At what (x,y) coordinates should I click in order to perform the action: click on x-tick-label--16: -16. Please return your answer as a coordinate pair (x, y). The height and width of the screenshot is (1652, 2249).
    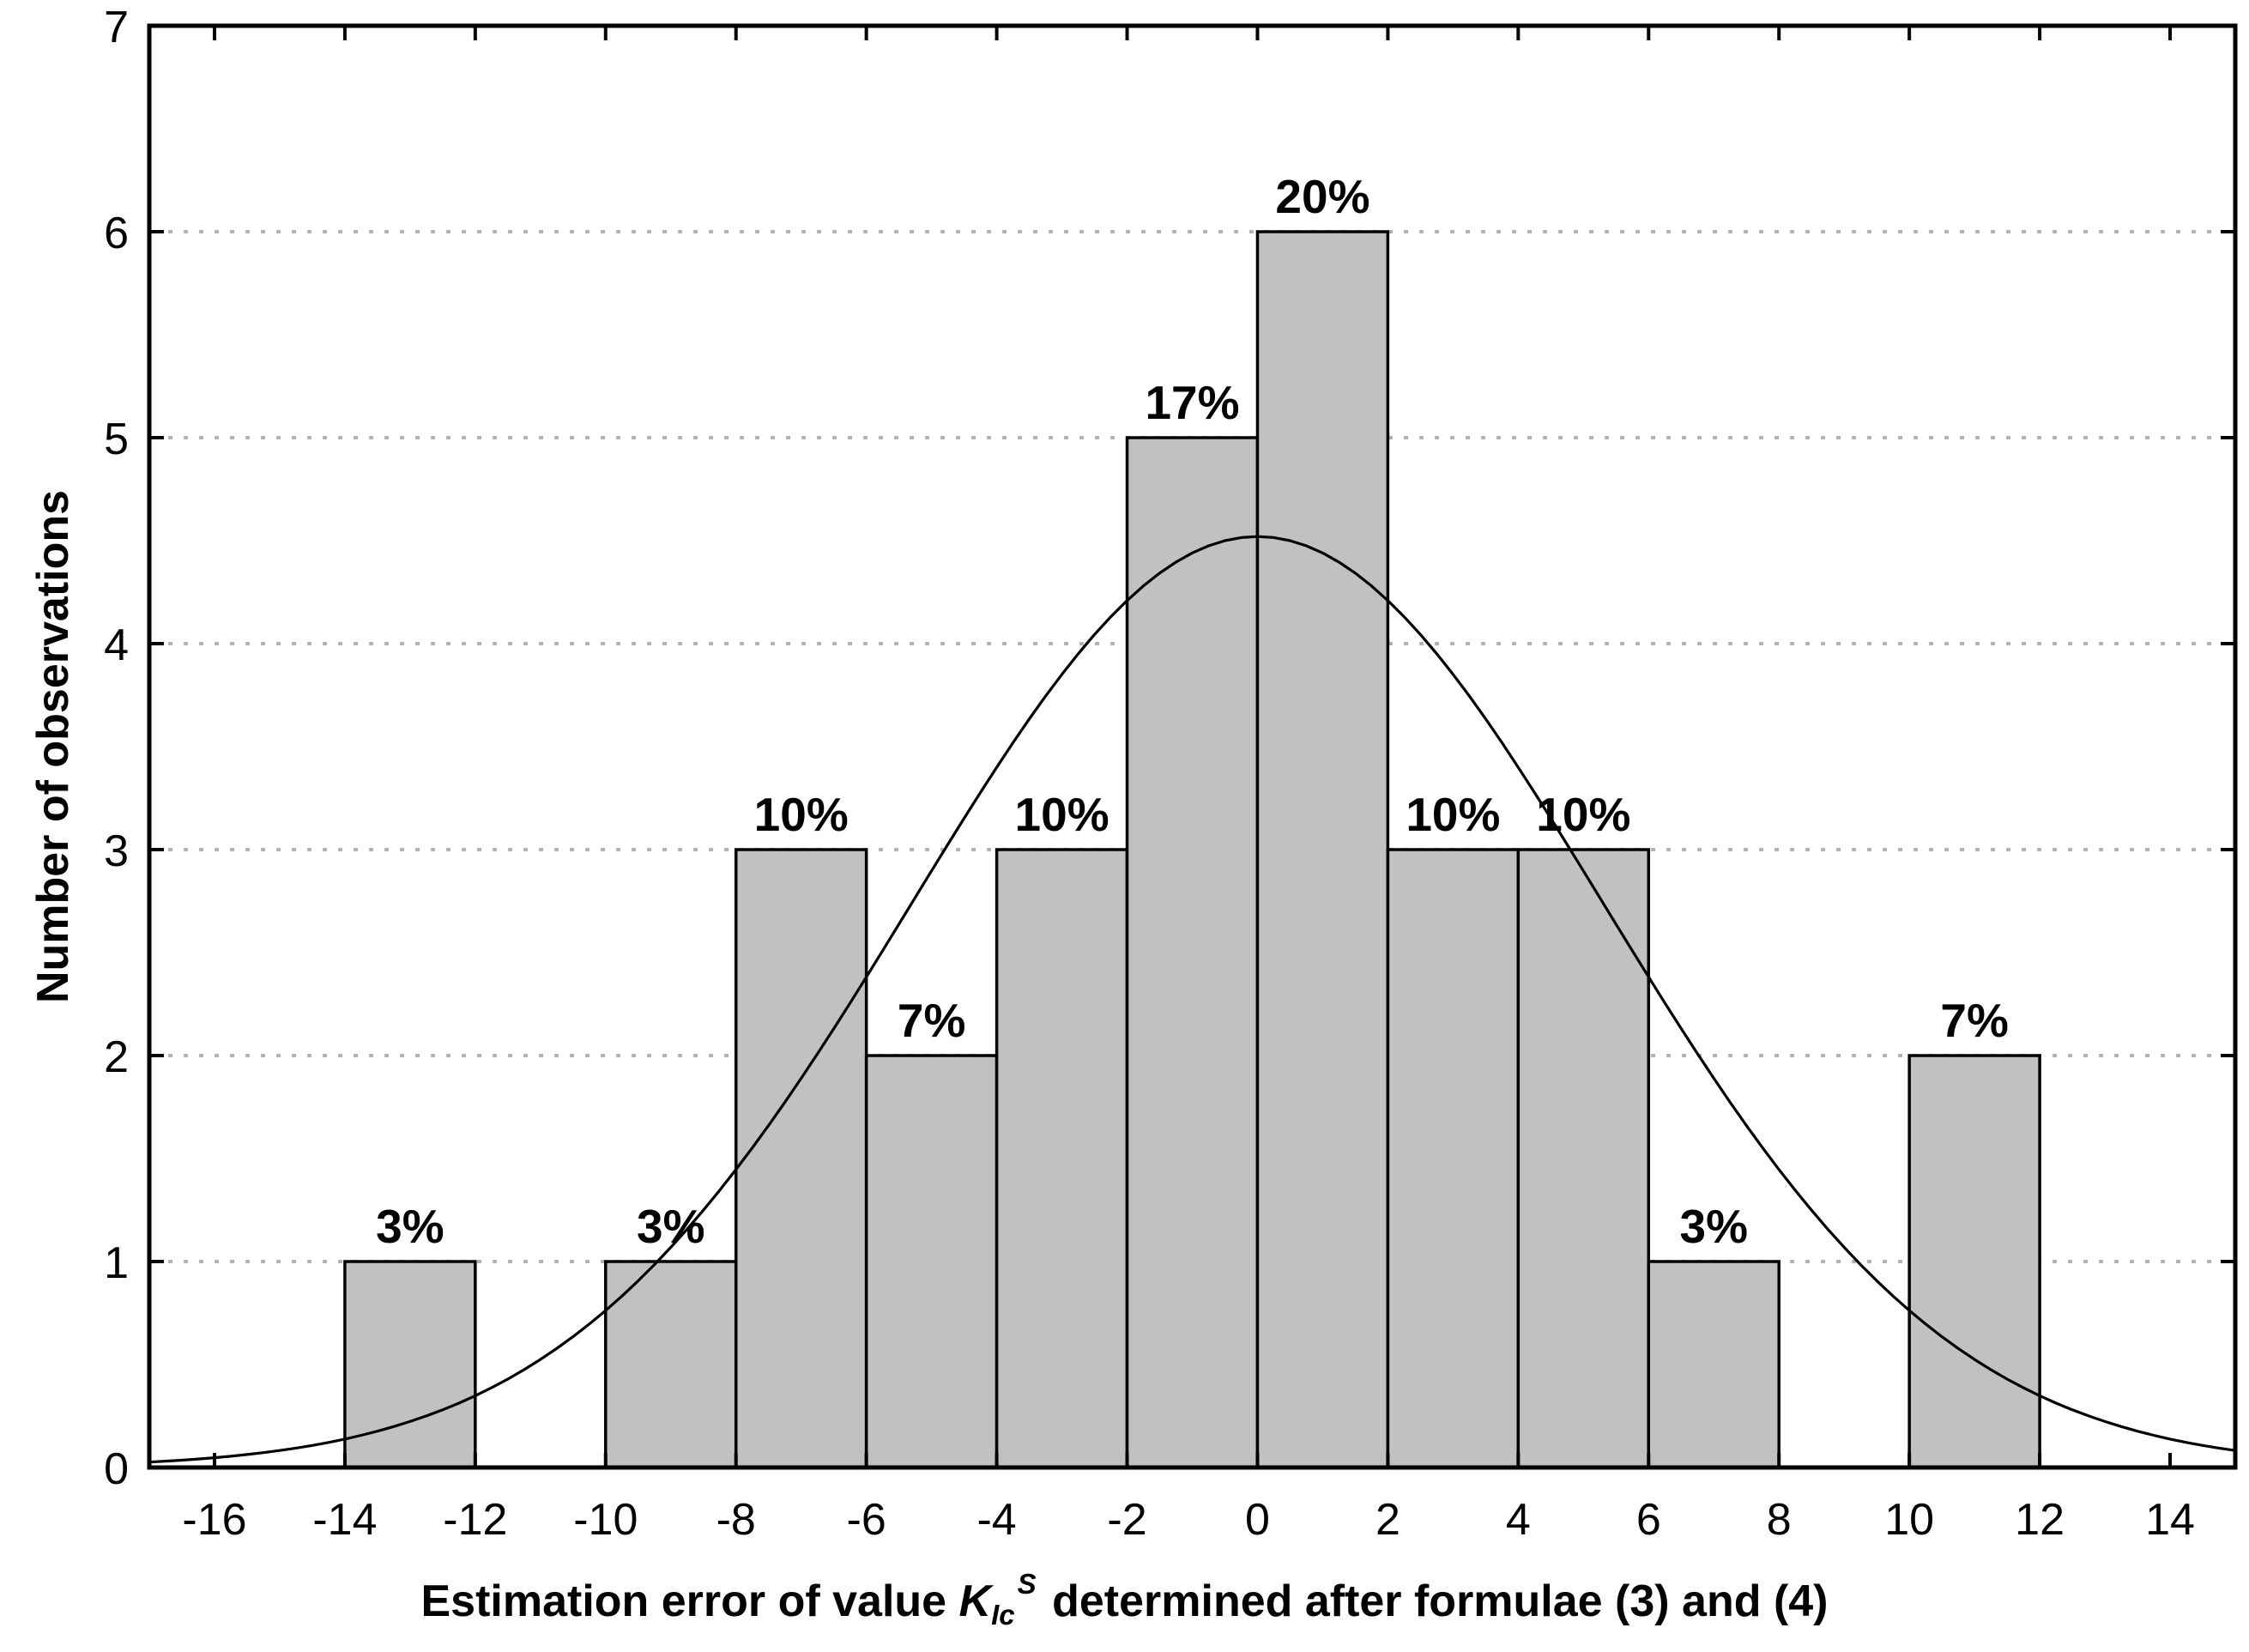
    Looking at the image, I should click on (214, 1520).